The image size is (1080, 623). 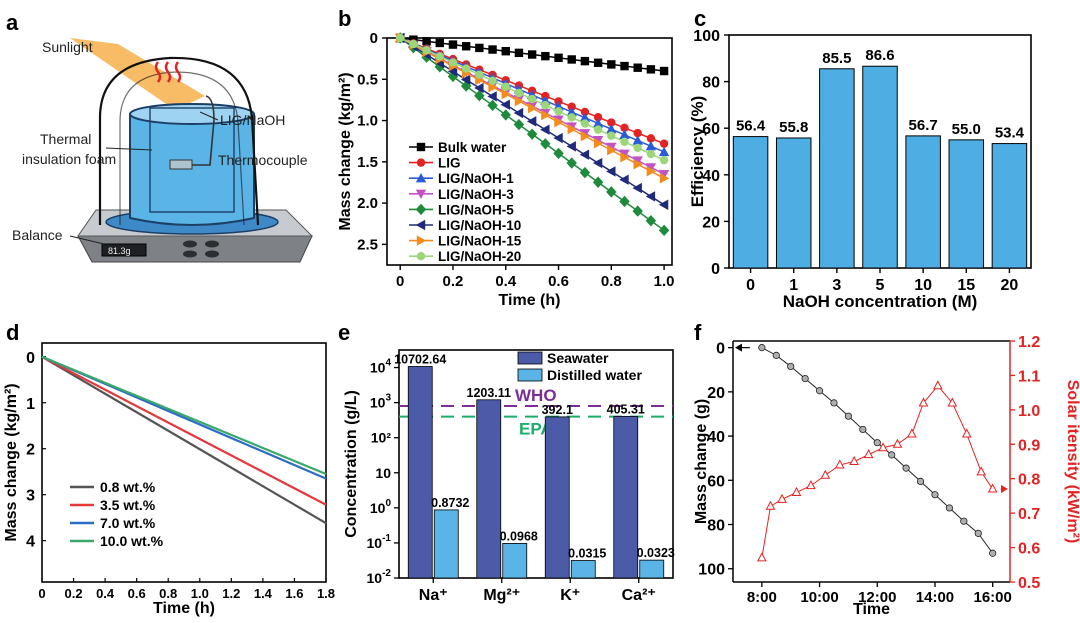 I want to click on reference-line-label: EPA, so click(x=536, y=429).